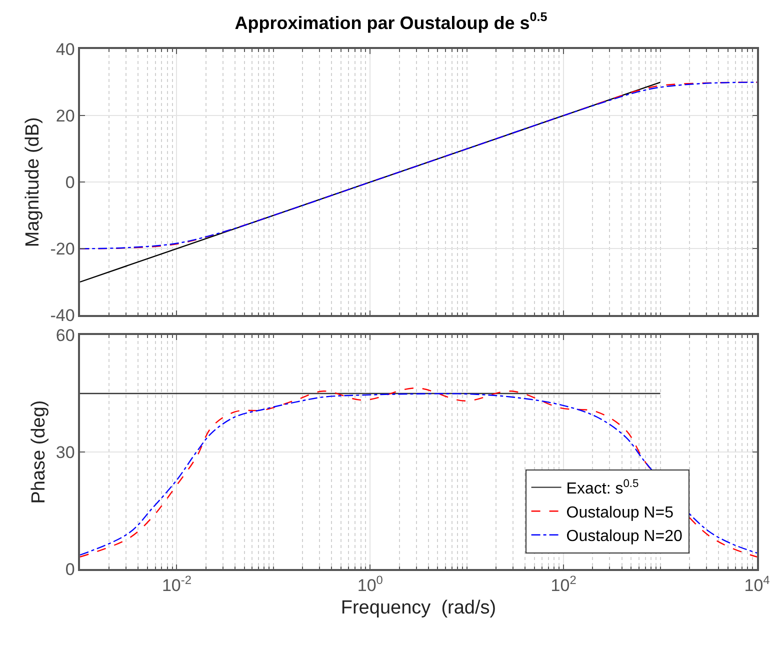 The height and width of the screenshot is (648, 782). What do you see at coordinates (65, 49) in the screenshot?
I see `y-tick-label: 40` at bounding box center [65, 49].